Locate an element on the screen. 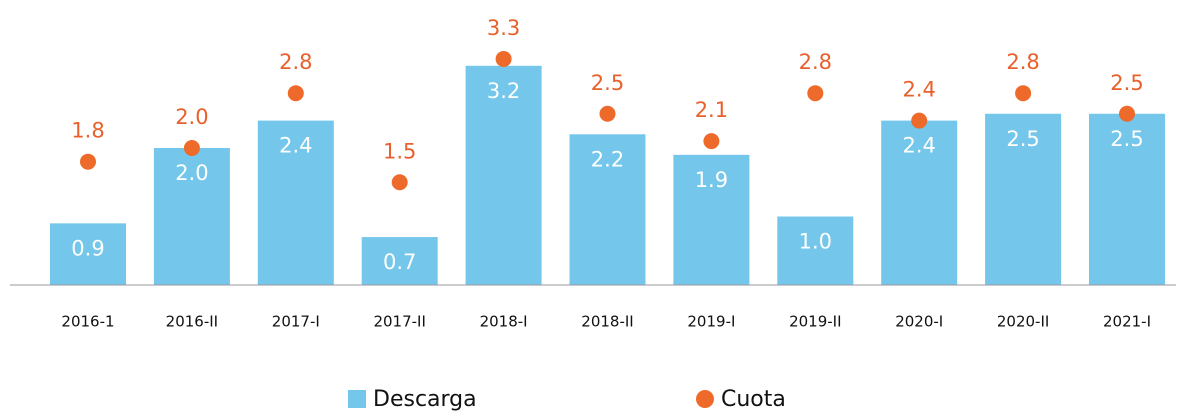 This screenshot has width=1186, height=412. x-tick-label: 2016-II is located at coordinates (192, 322).